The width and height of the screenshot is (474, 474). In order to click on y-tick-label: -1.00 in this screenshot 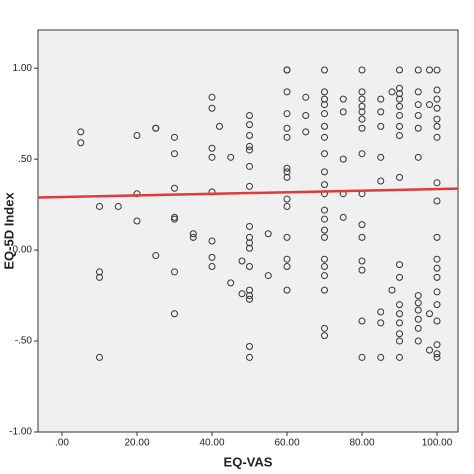, I will do `click(20, 432)`.